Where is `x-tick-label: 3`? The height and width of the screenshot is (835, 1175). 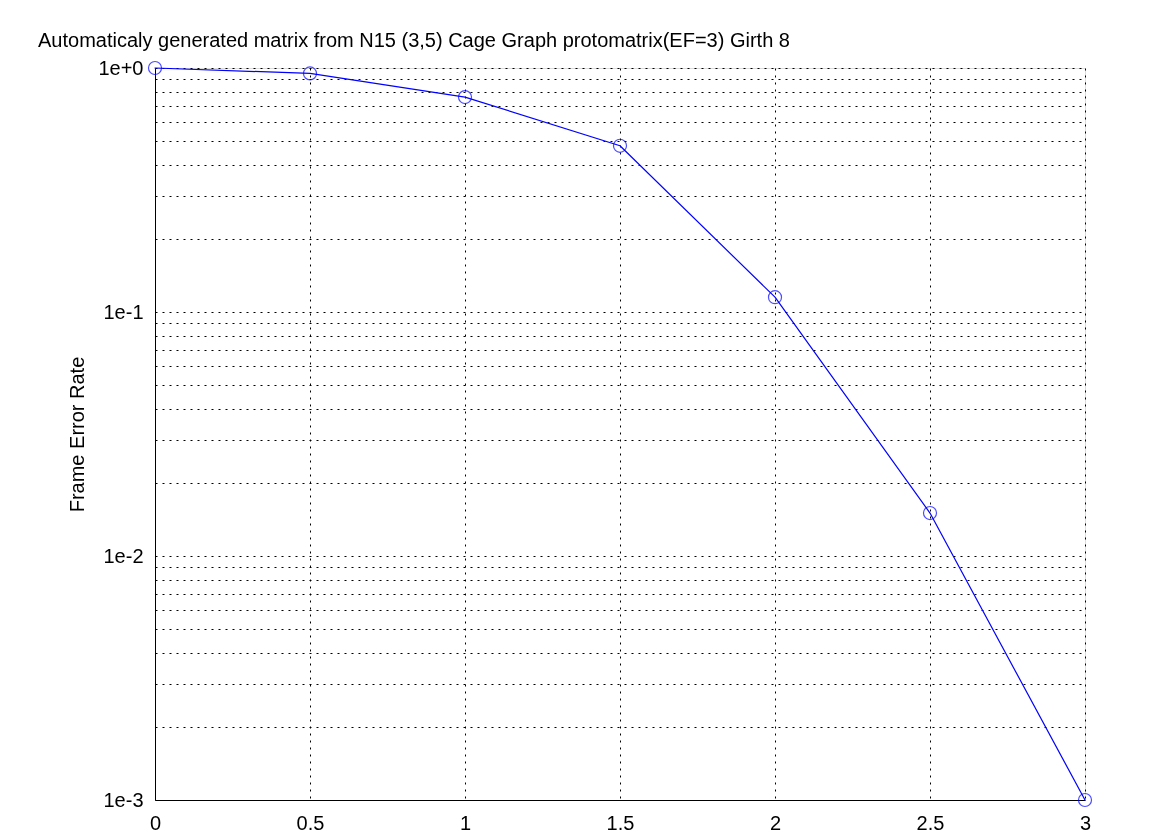 x-tick-label: 3 is located at coordinates (1085, 822).